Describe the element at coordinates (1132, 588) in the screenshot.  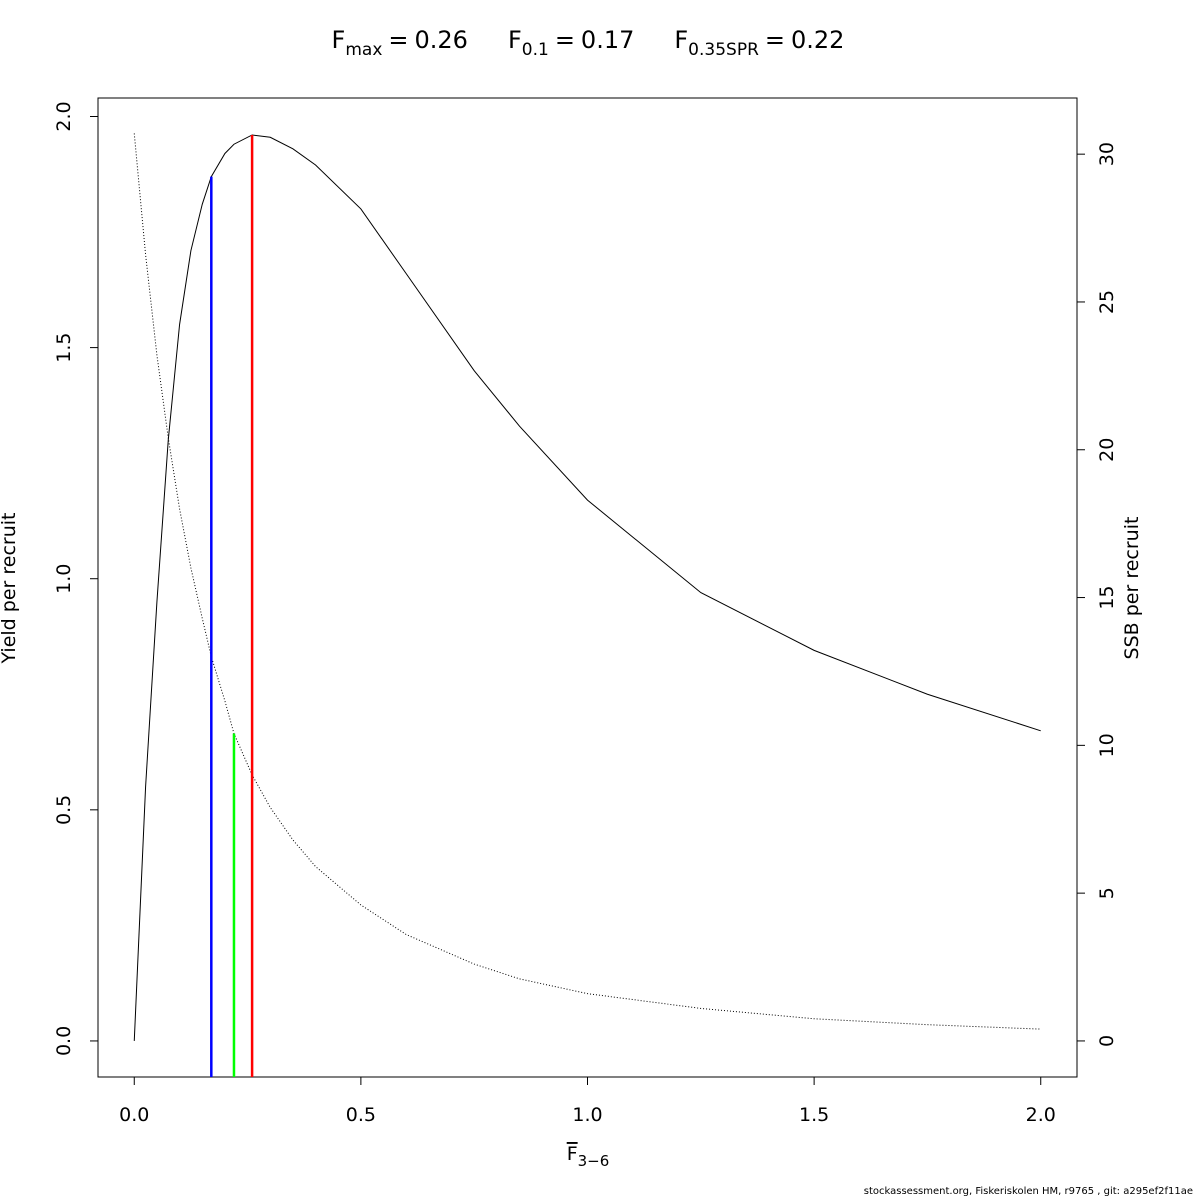
I see `y2-axis-label: SSB per recruit` at that location.